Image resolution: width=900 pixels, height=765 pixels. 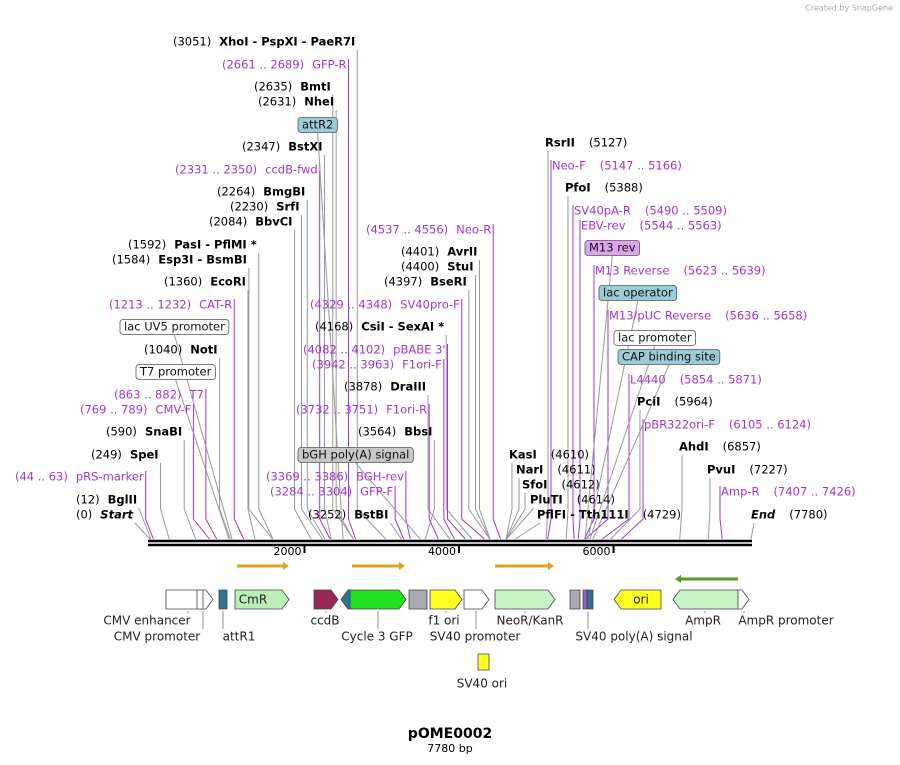 What do you see at coordinates (603, 226) in the screenshot?
I see `primer-name: EBV-rev` at bounding box center [603, 226].